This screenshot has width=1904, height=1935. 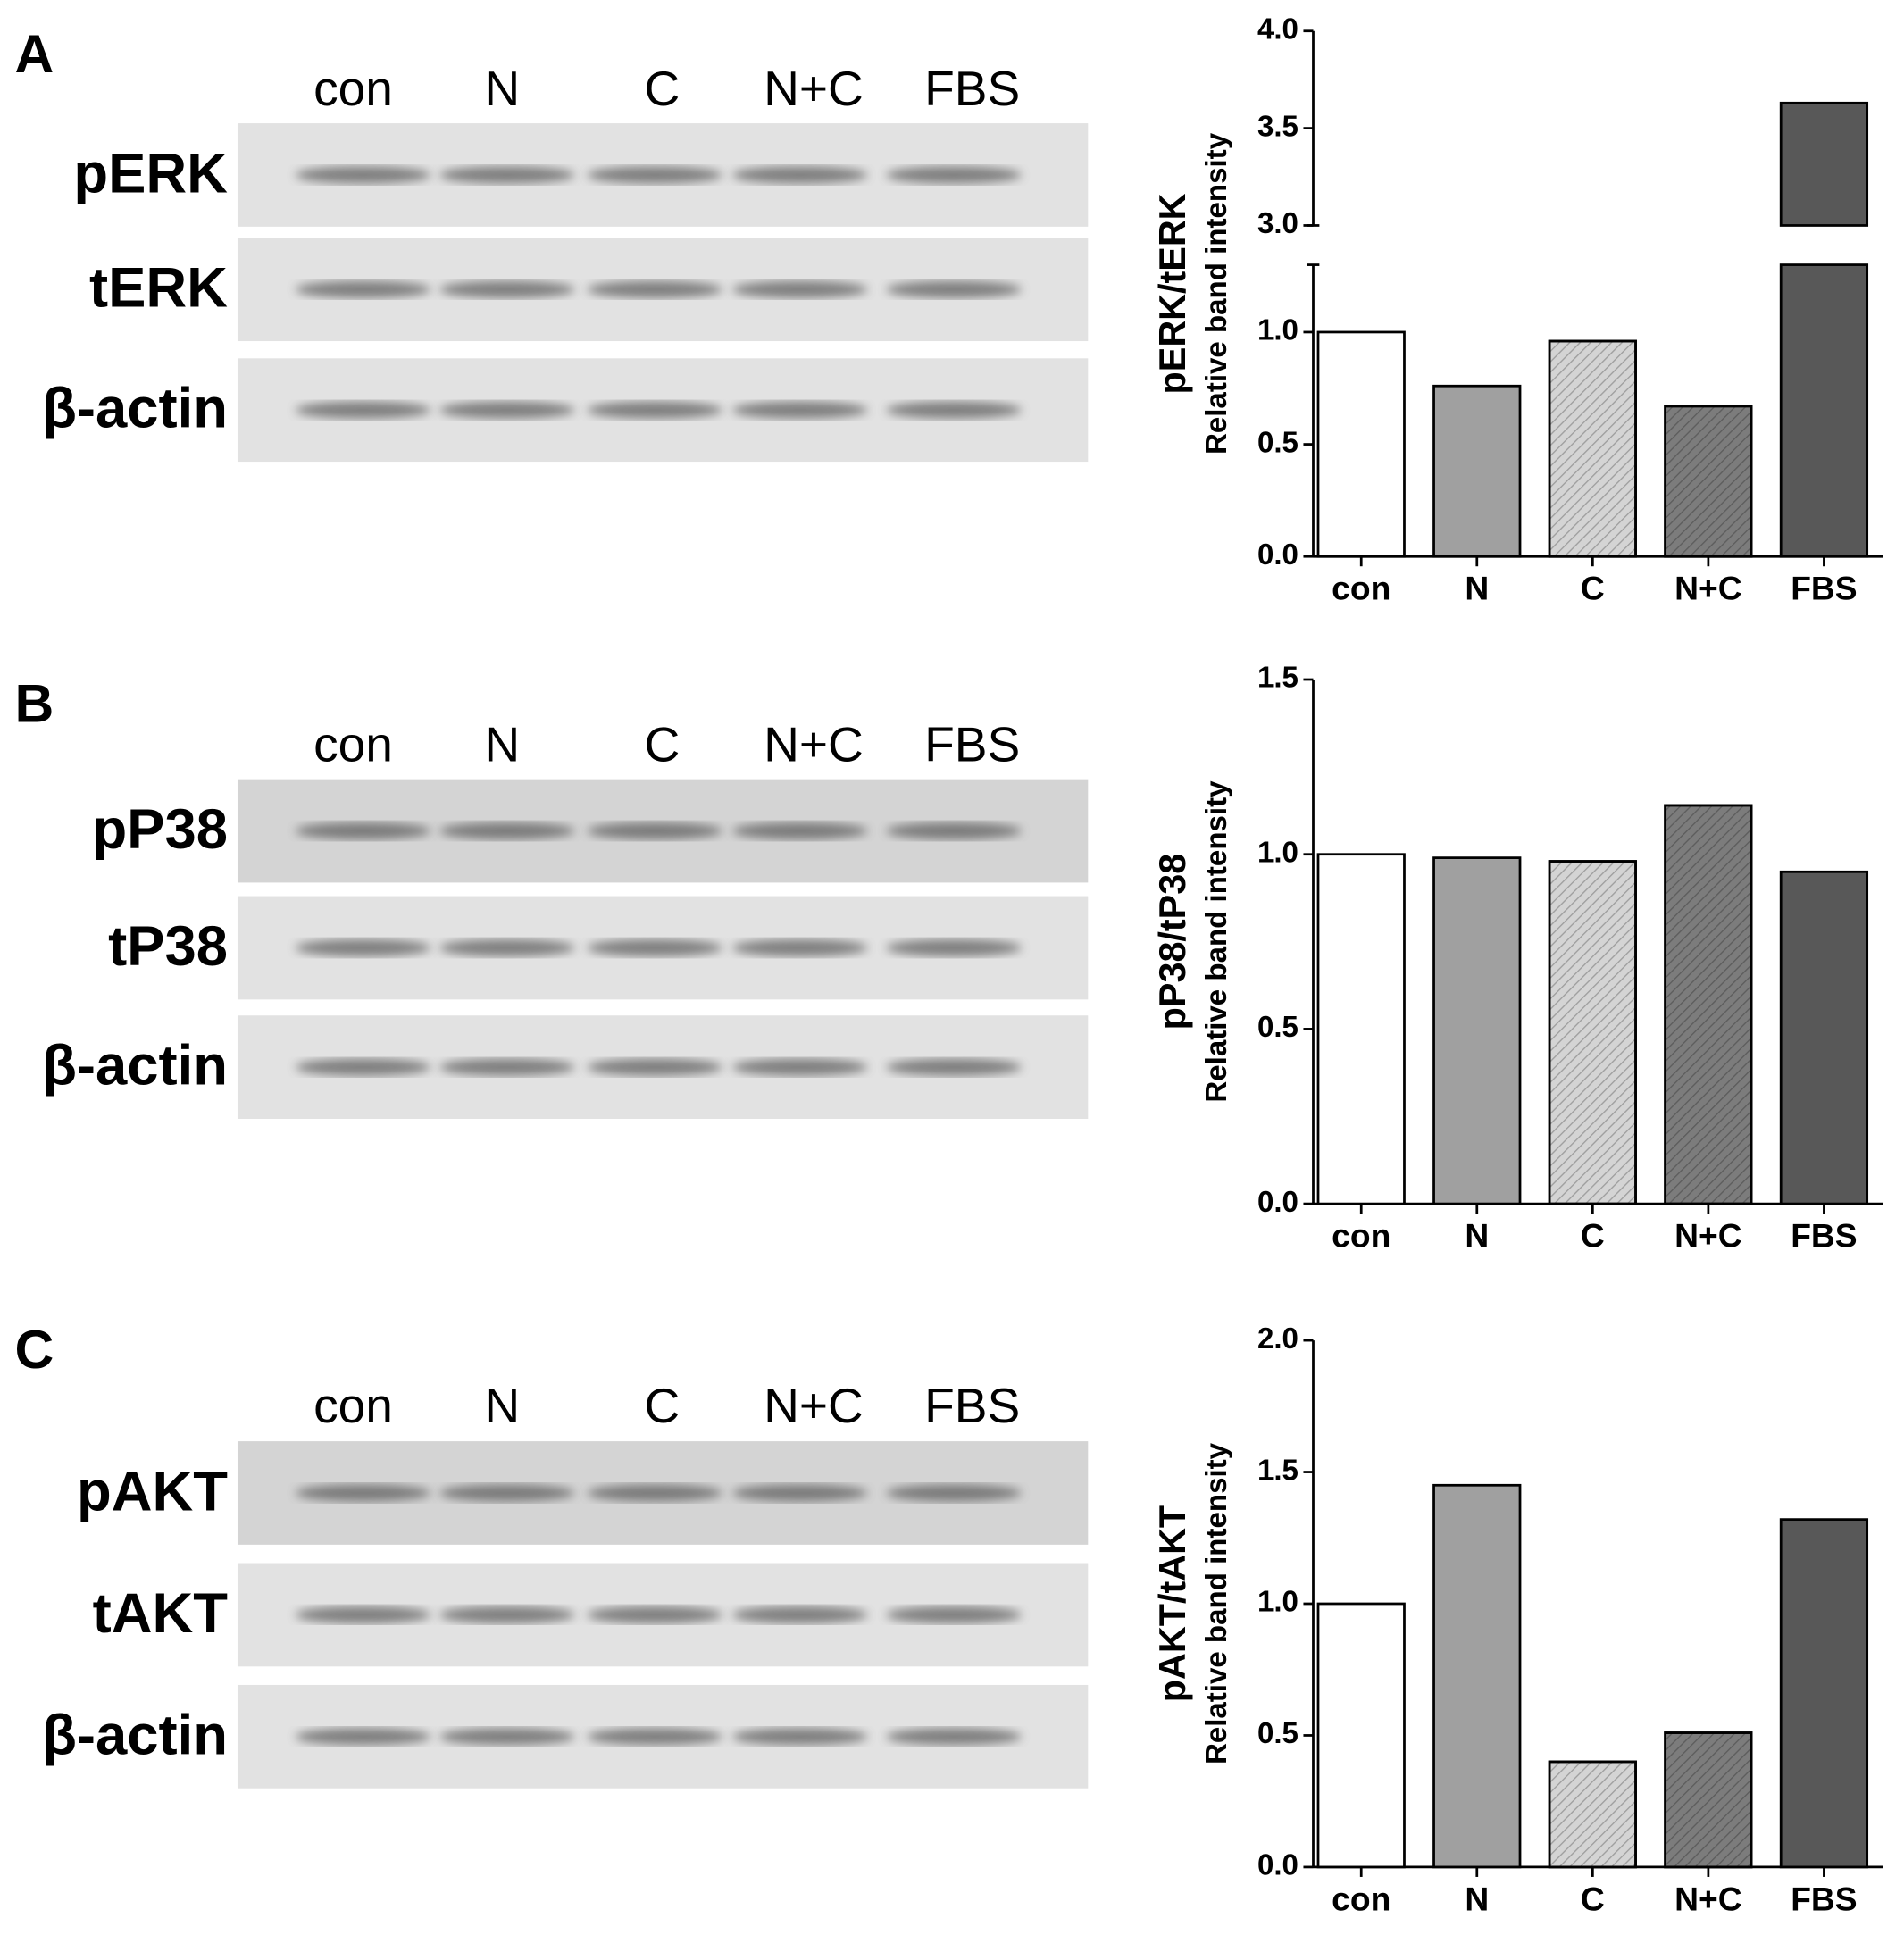 I want to click on y-axis-title: pAKT/tAKT, so click(x=1172, y=1603).